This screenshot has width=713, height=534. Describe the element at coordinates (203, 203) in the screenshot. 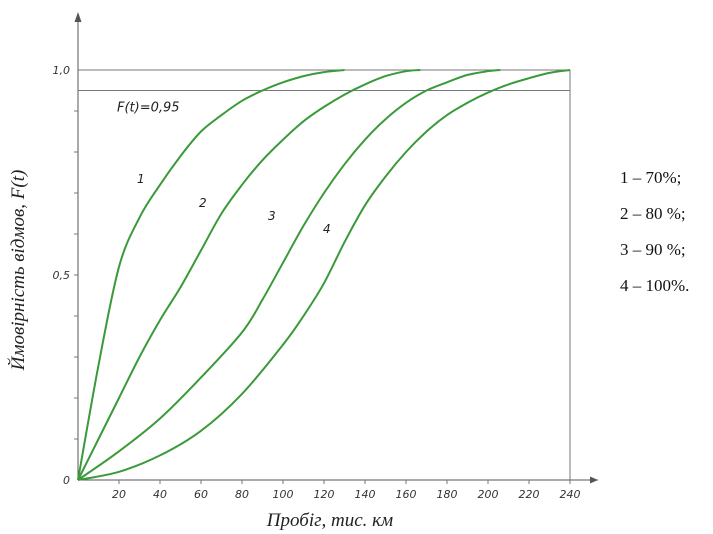

I see `series-2-label: 2` at that location.